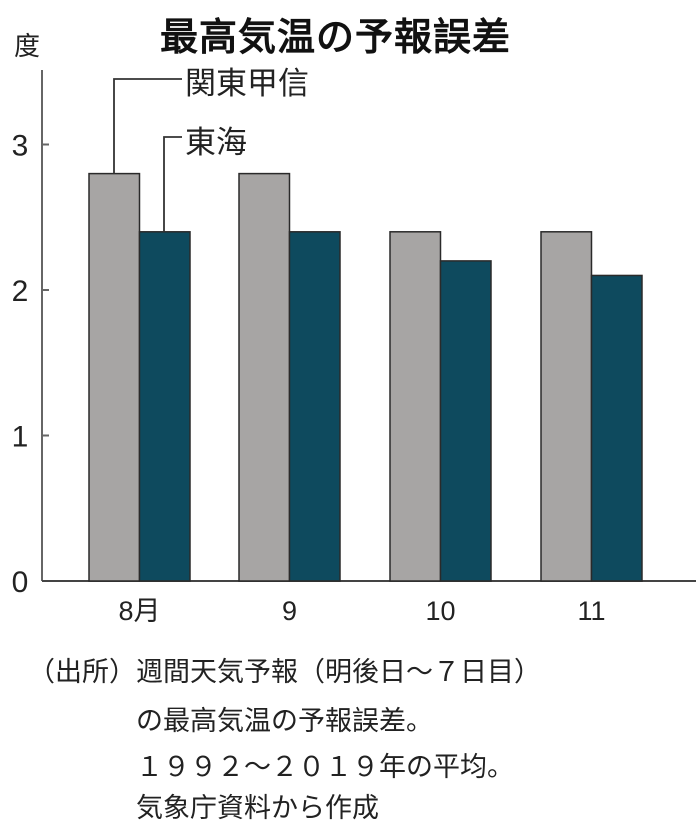 The image size is (696, 831). Describe the element at coordinates (284, 721) in the screenshot. I see `source-note-line-2: の最高気温の予報誤差。` at that location.